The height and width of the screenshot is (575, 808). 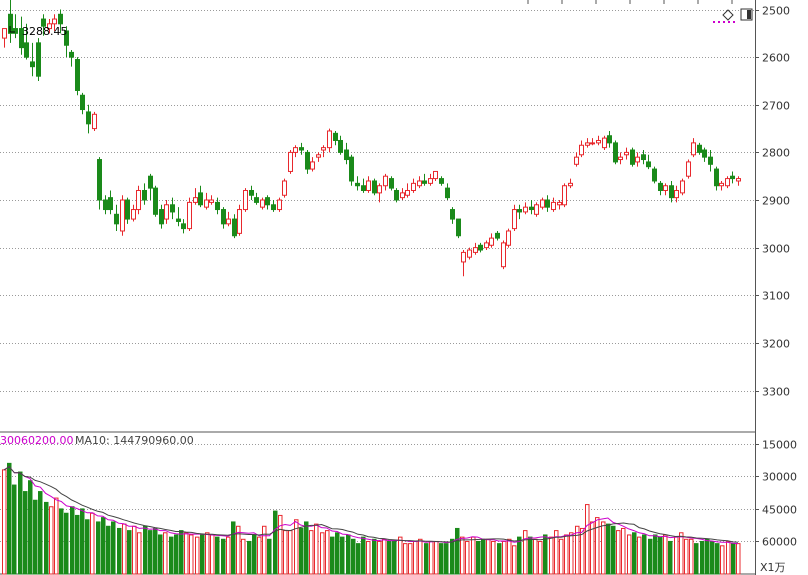 What do you see at coordinates (779, 445) in the screenshot?
I see `volume-tick-label: 15000` at bounding box center [779, 445].